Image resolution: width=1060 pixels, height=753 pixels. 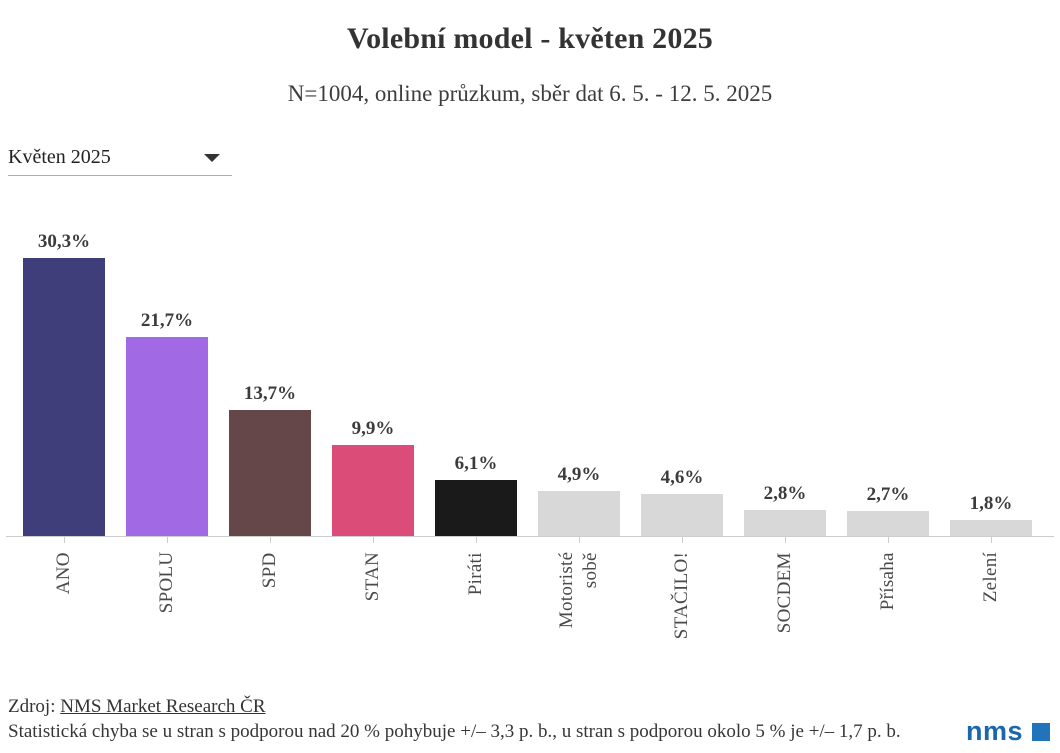 I want to click on bar-column: 13,7%, so click(x=270, y=459).